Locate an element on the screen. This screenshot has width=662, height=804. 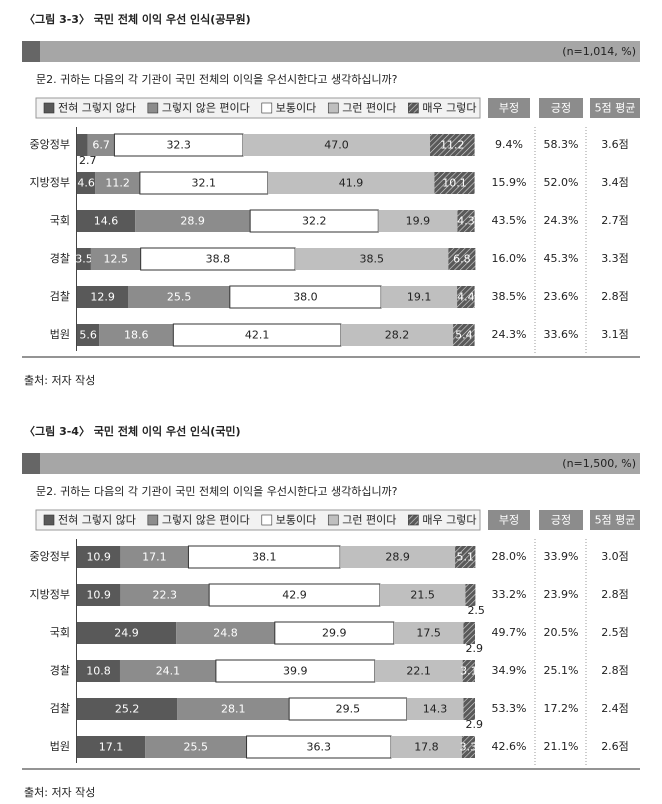
column-header: 긍정 is located at coordinates (561, 108).